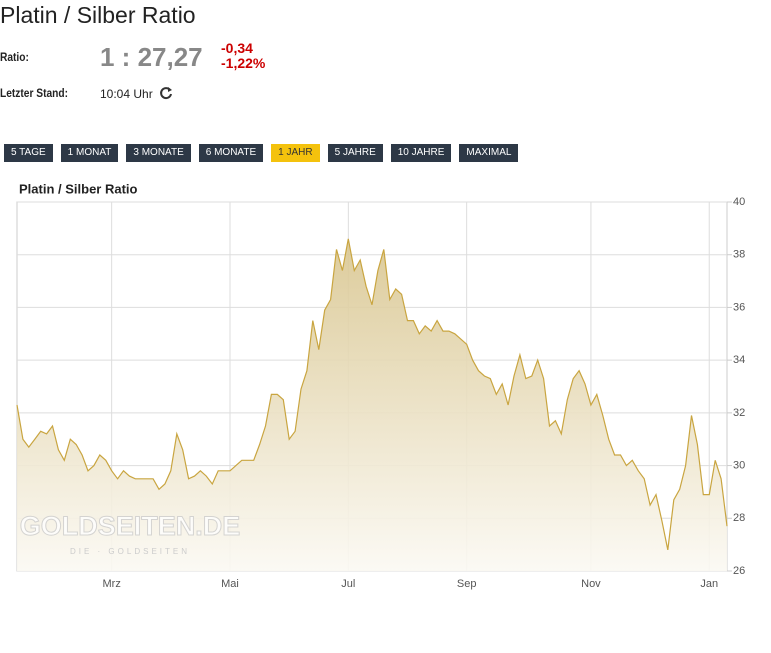  Describe the element at coordinates (739, 518) in the screenshot. I see `y-tick-label: 28` at that location.